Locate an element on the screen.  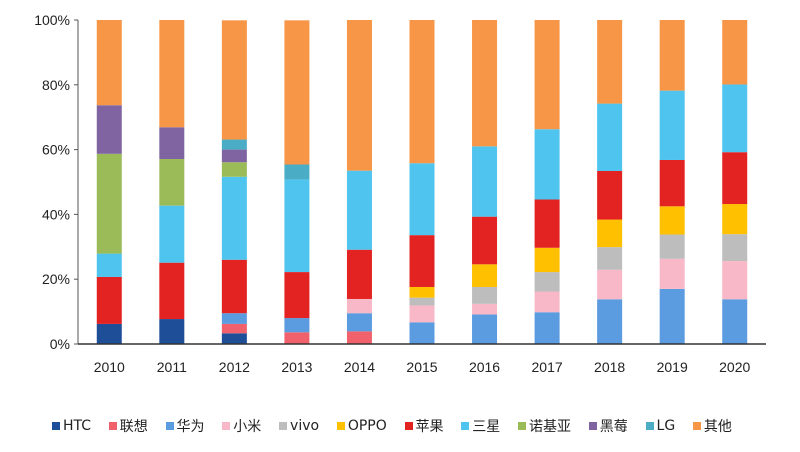
legend-label: vivo is located at coordinates (305, 426).